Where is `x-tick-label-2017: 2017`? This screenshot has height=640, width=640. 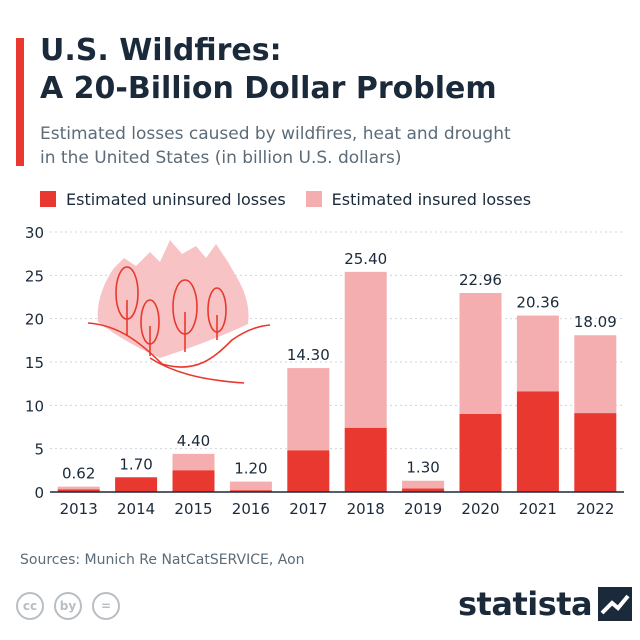
x-tick-label-2017: 2017 is located at coordinates (308, 509).